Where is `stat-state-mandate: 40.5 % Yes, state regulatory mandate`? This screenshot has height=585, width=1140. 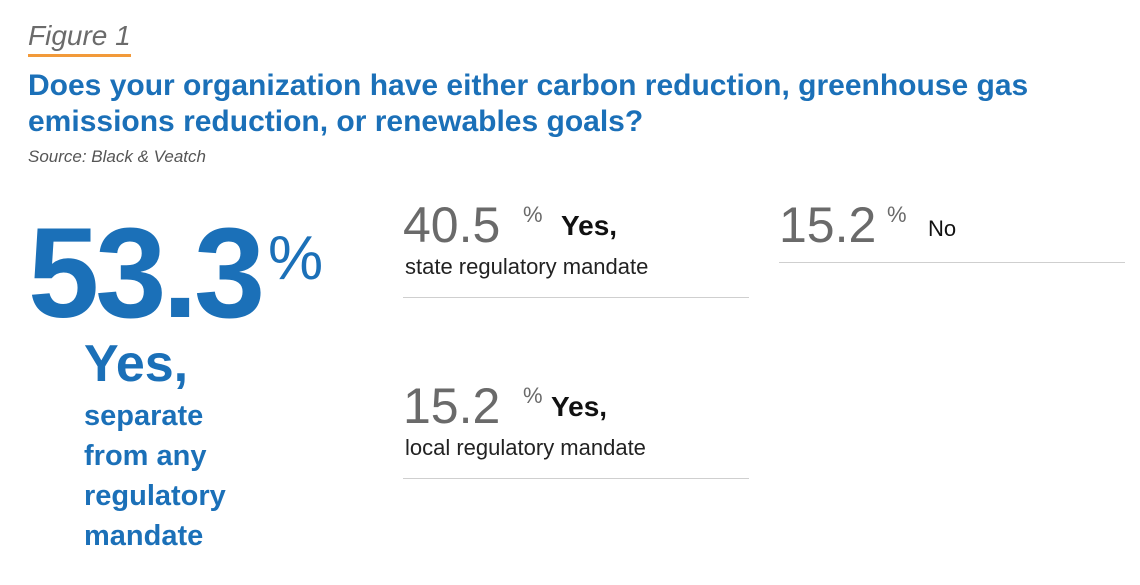 stat-state-mandate: 40.5 % Yes, state regulatory mandate is located at coordinates (576, 249).